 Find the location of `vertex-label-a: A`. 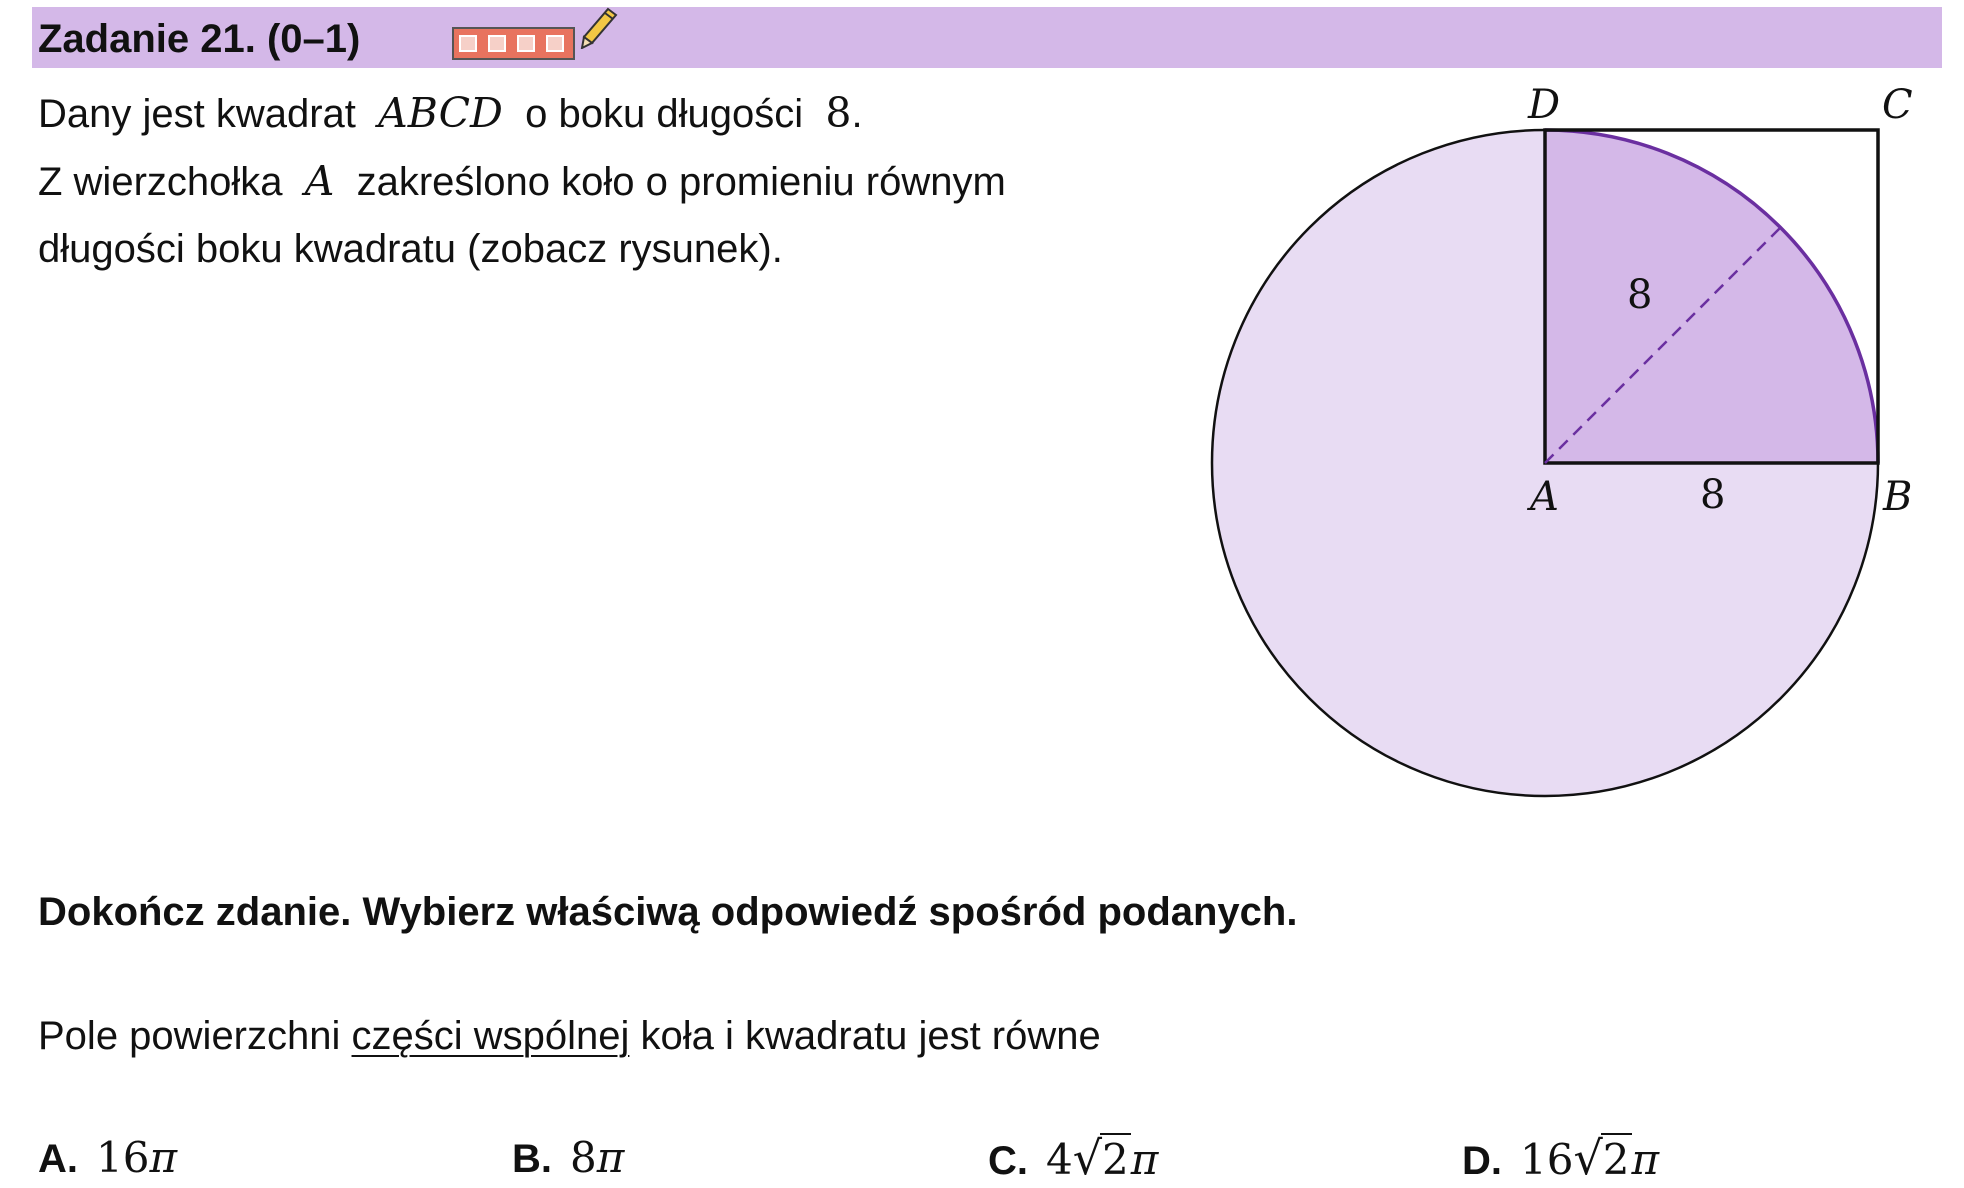

vertex-label-a: A is located at coordinates (1542, 497).